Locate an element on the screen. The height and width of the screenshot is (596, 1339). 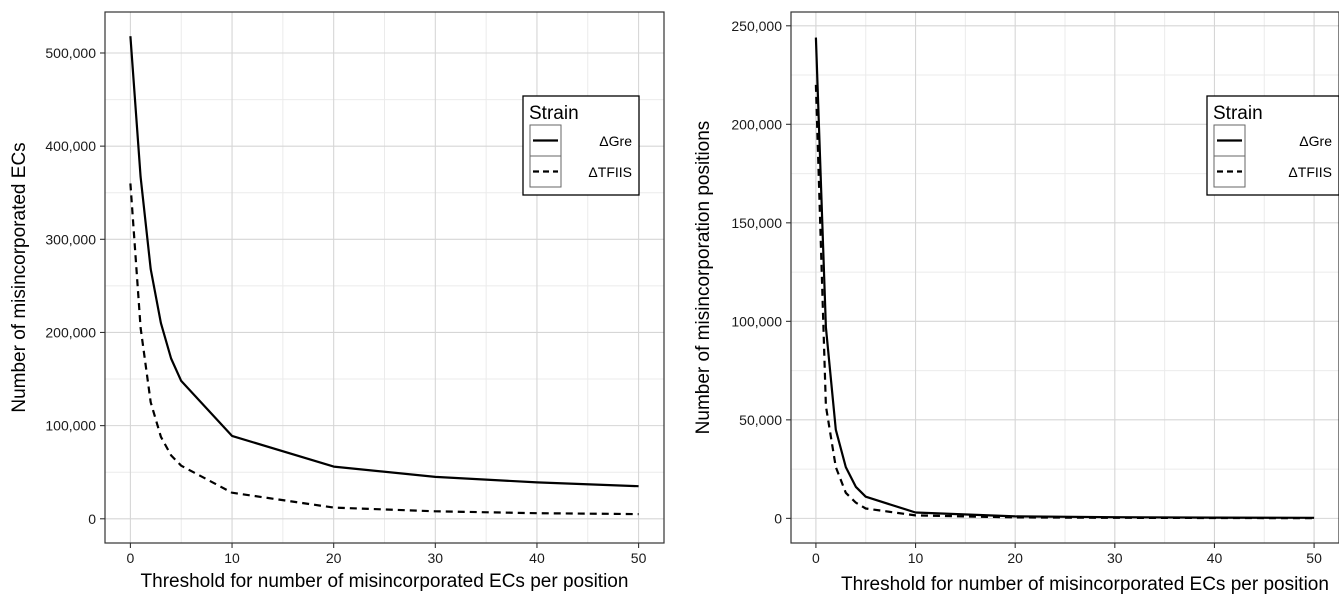
left-x-tick-label: 10 is located at coordinates (232, 558).